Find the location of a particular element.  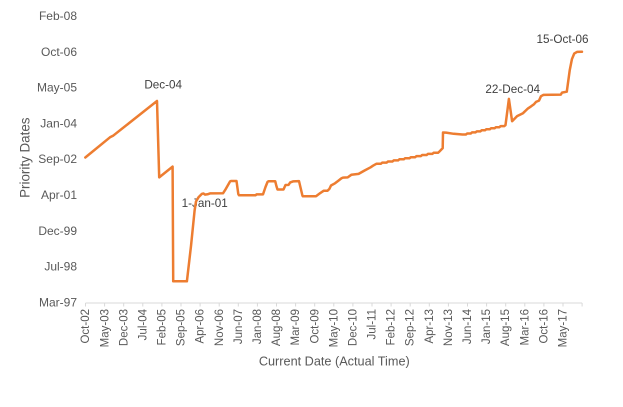

svg-text: 1-Jan-01 is located at coordinates (205, 203).